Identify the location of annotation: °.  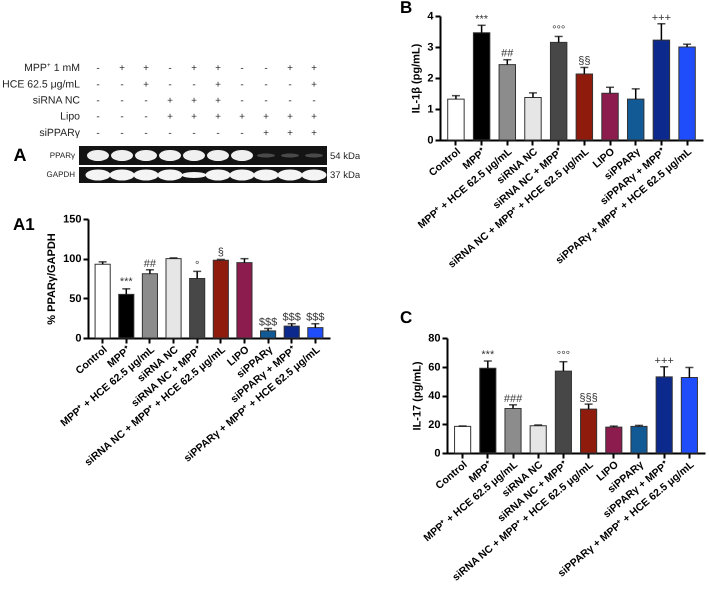
(197, 265).